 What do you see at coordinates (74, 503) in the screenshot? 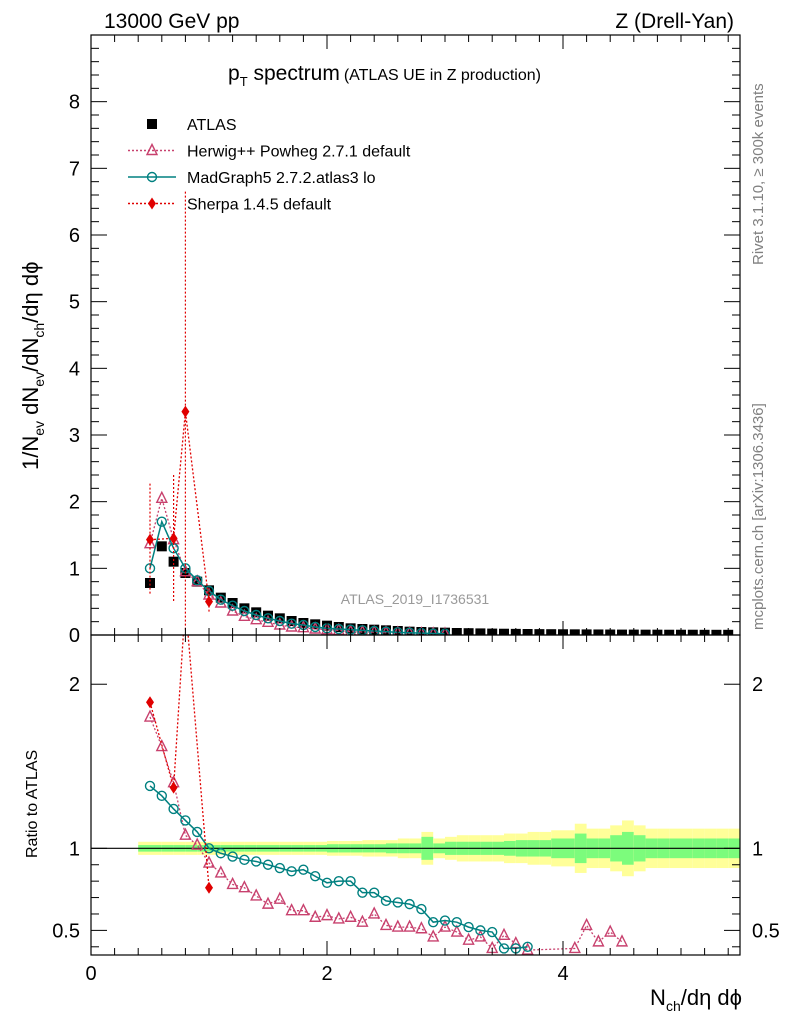
I see `y-tick-label: 2` at bounding box center [74, 503].